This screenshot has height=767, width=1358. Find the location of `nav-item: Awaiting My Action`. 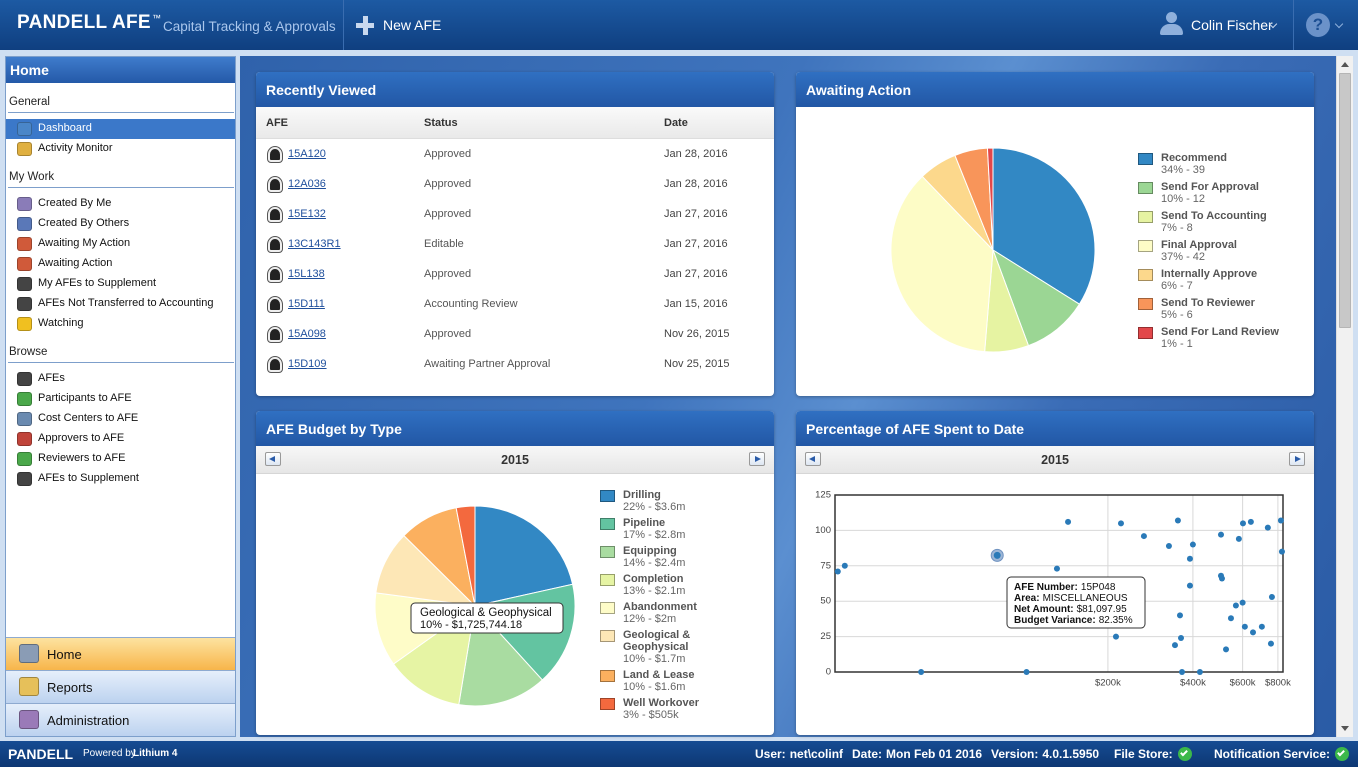

nav-item: Awaiting My Action is located at coordinates (120, 244).